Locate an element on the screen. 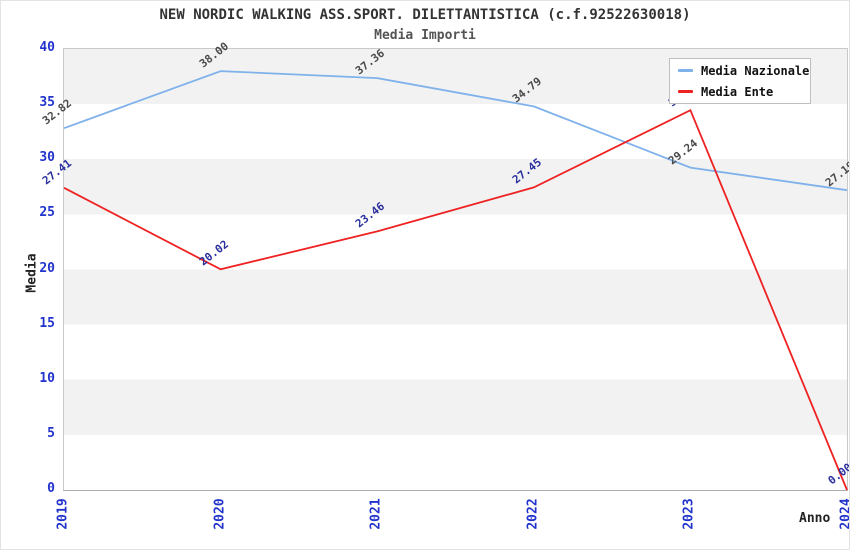 This screenshot has height=550, width=850. legend-line-swatch-blue is located at coordinates (685, 70).